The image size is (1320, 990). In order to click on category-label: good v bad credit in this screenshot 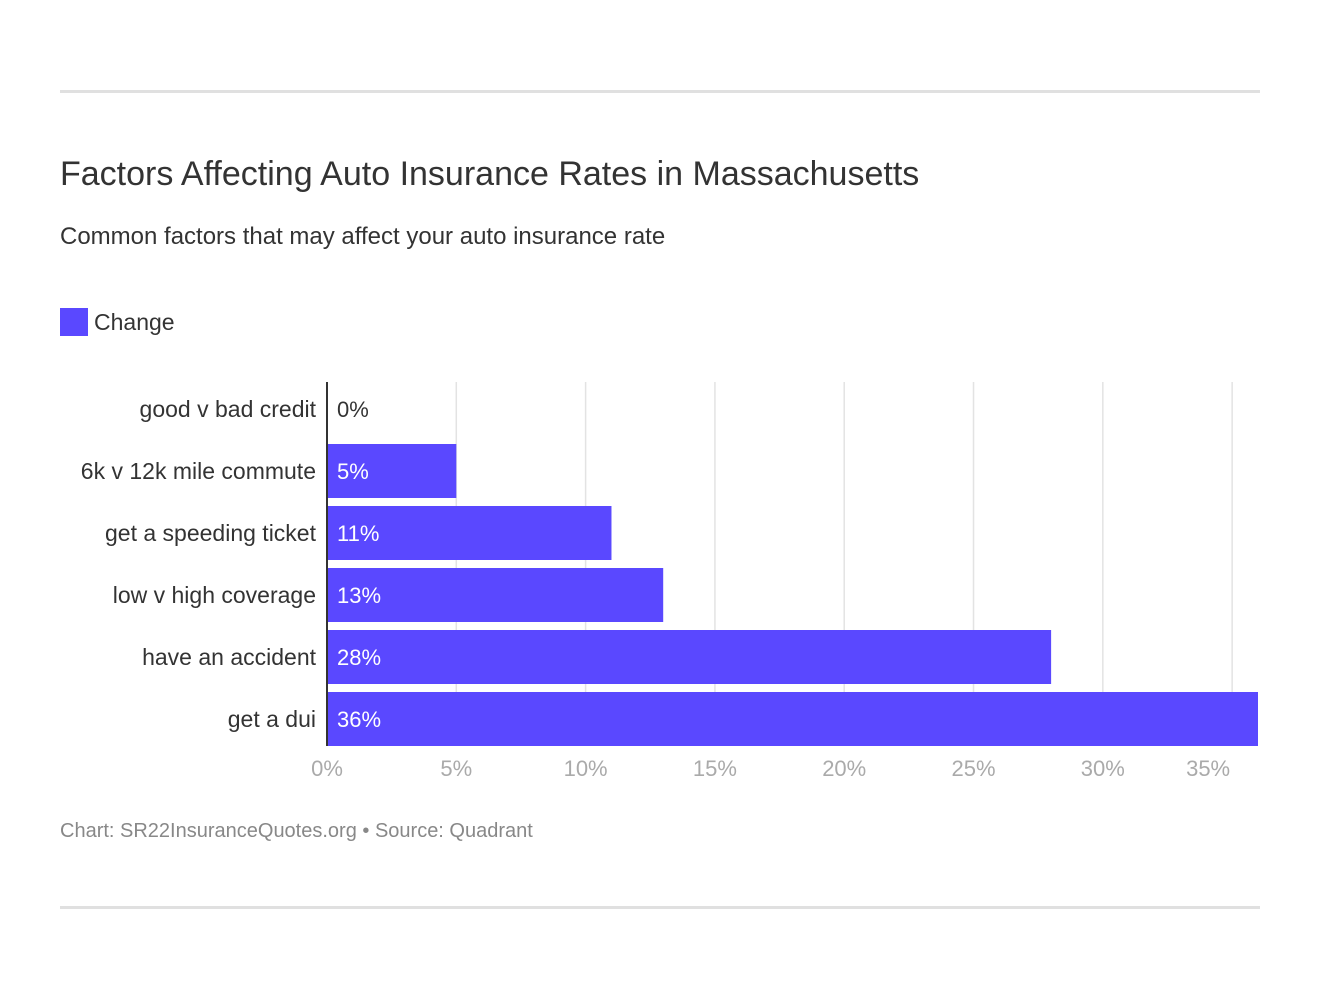, I will do `click(228, 409)`.